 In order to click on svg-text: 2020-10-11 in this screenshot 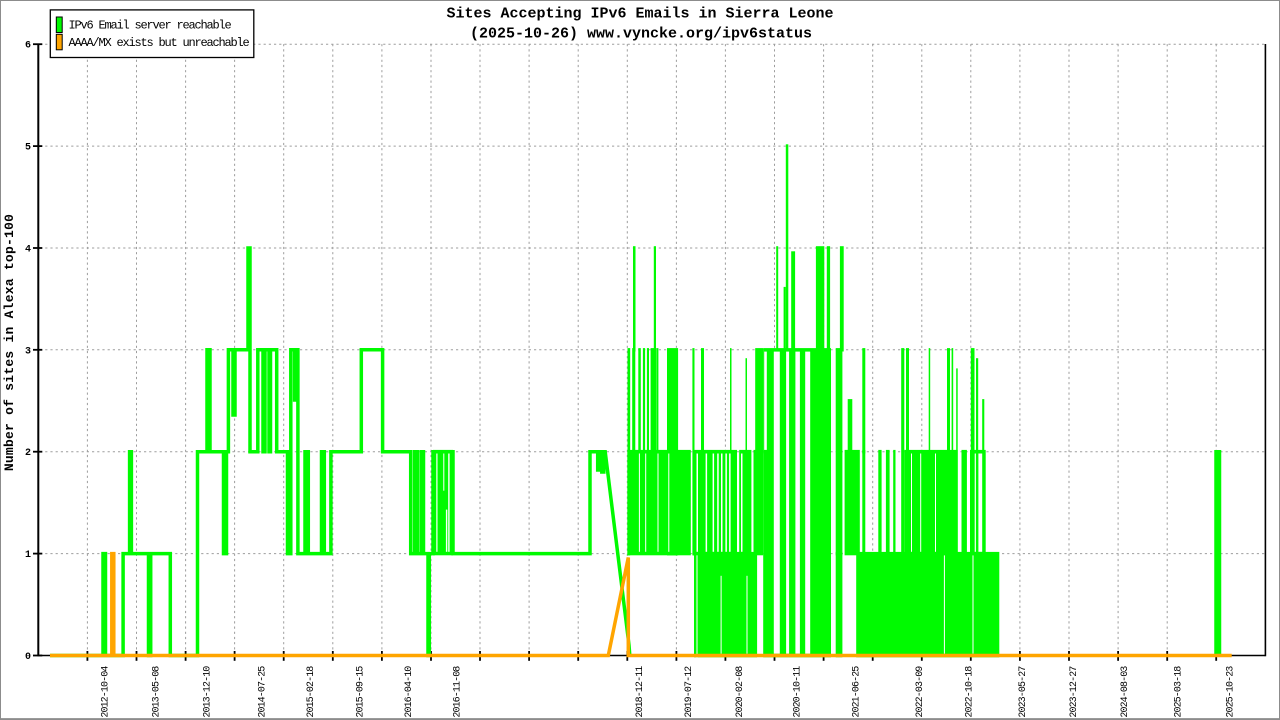, I will do `click(797, 692)`.